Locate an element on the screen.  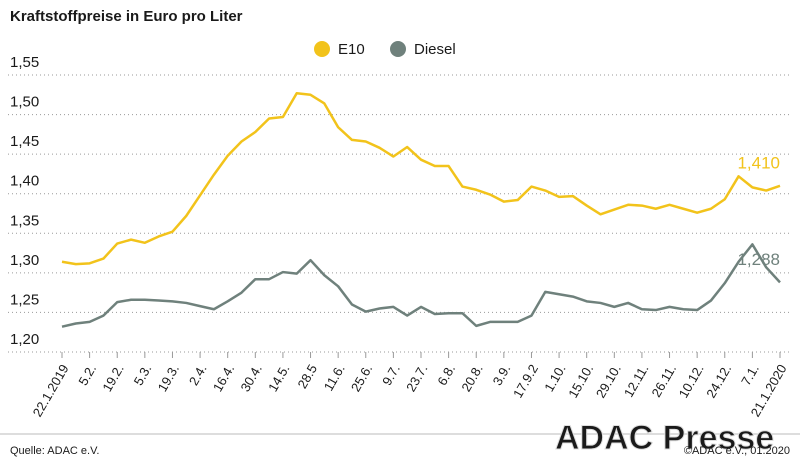
legend-label: E10 is located at coordinates (351, 49).